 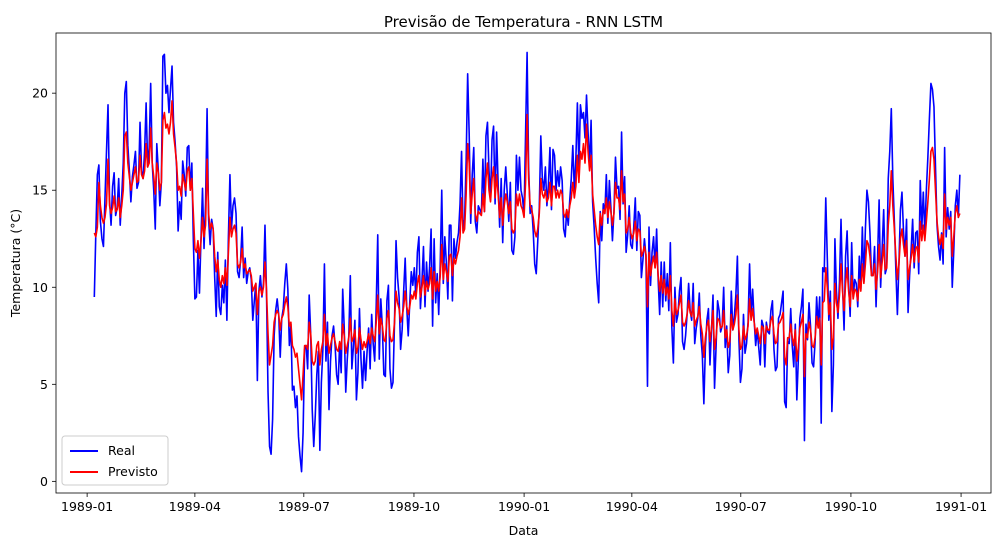 I want to click on x-tick-label: 1989-10, so click(x=414, y=506).